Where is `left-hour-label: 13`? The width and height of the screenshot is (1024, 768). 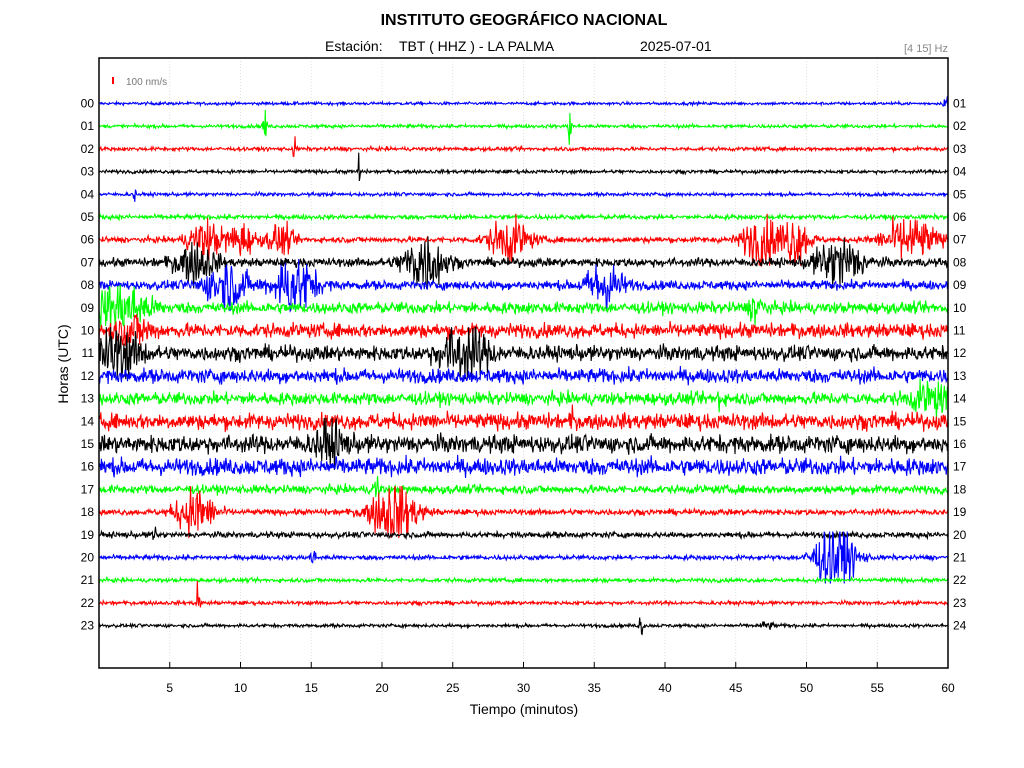
left-hour-label: 13 is located at coordinates (88, 399).